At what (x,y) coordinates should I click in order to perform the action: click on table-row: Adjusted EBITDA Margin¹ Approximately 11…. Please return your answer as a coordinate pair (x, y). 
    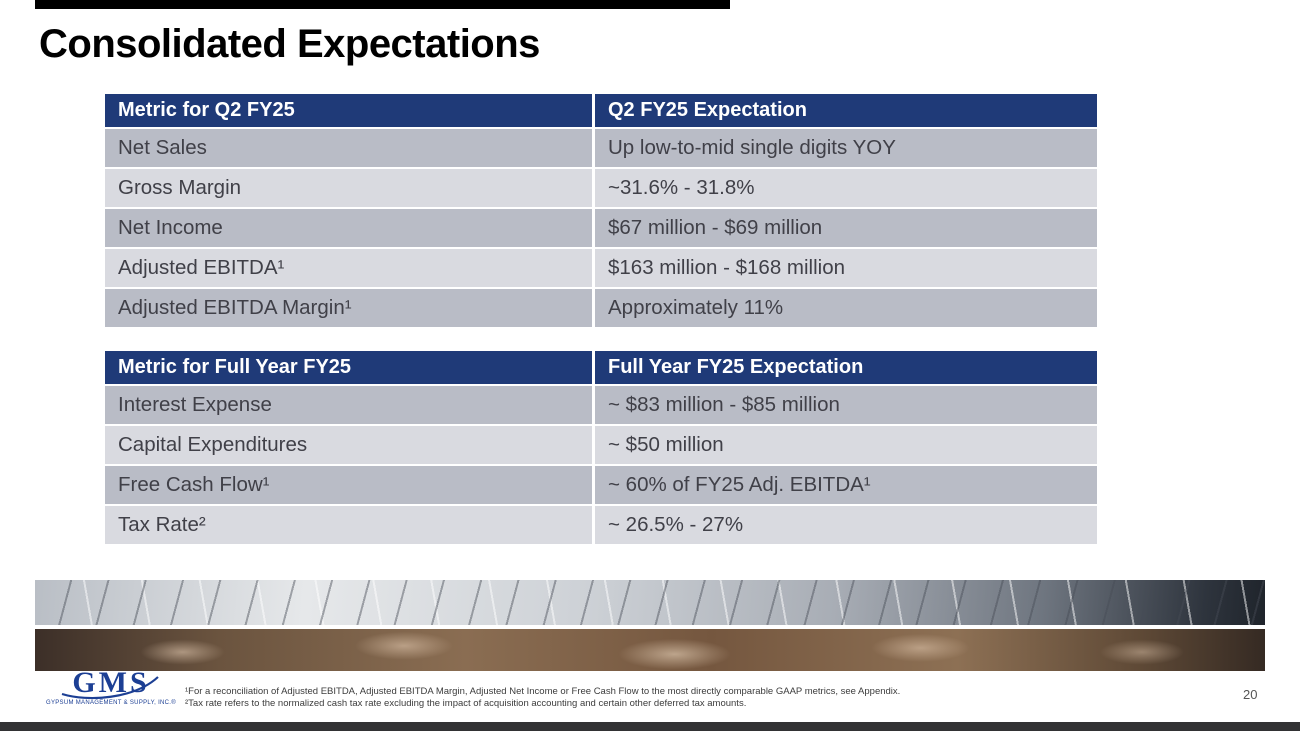
    Looking at the image, I should click on (601, 308).